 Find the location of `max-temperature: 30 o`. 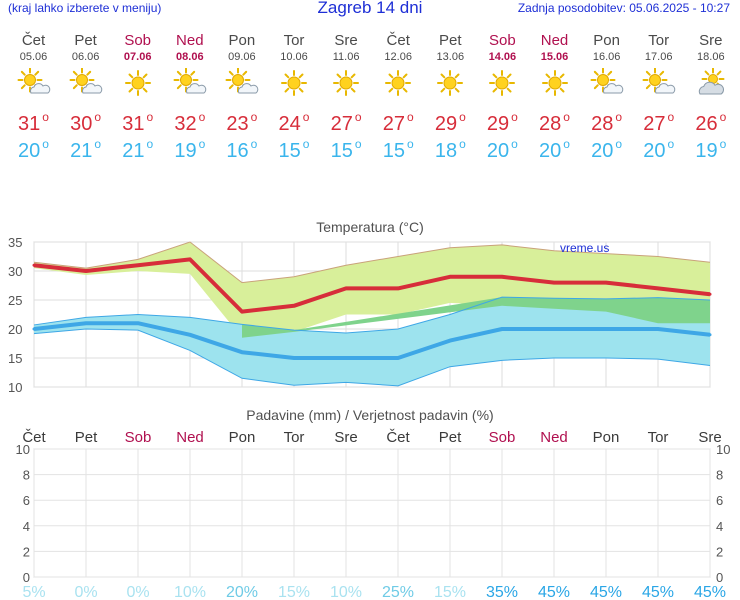

max-temperature: 30 o is located at coordinates (86, 122).